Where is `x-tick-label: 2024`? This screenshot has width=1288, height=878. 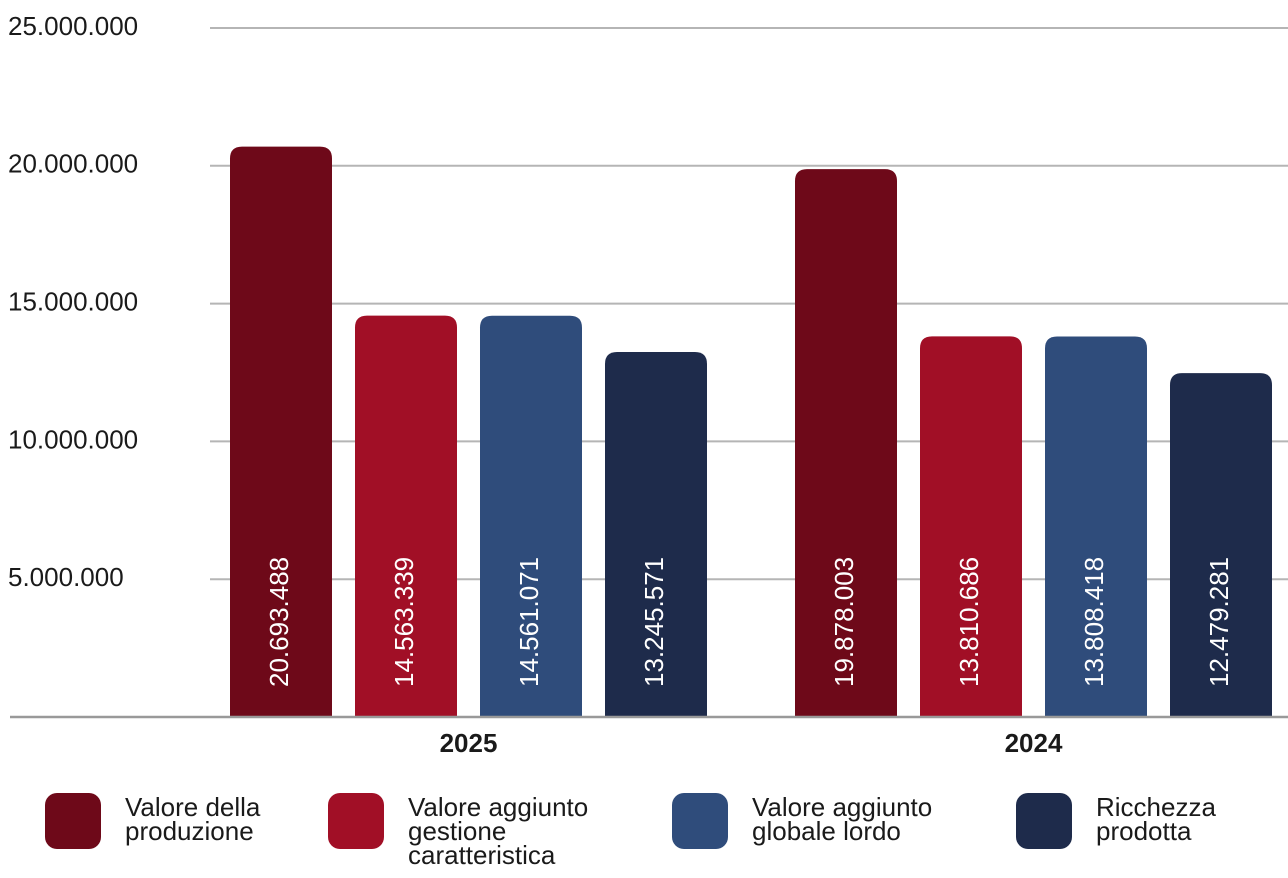 x-tick-label: 2024 is located at coordinates (1034, 743).